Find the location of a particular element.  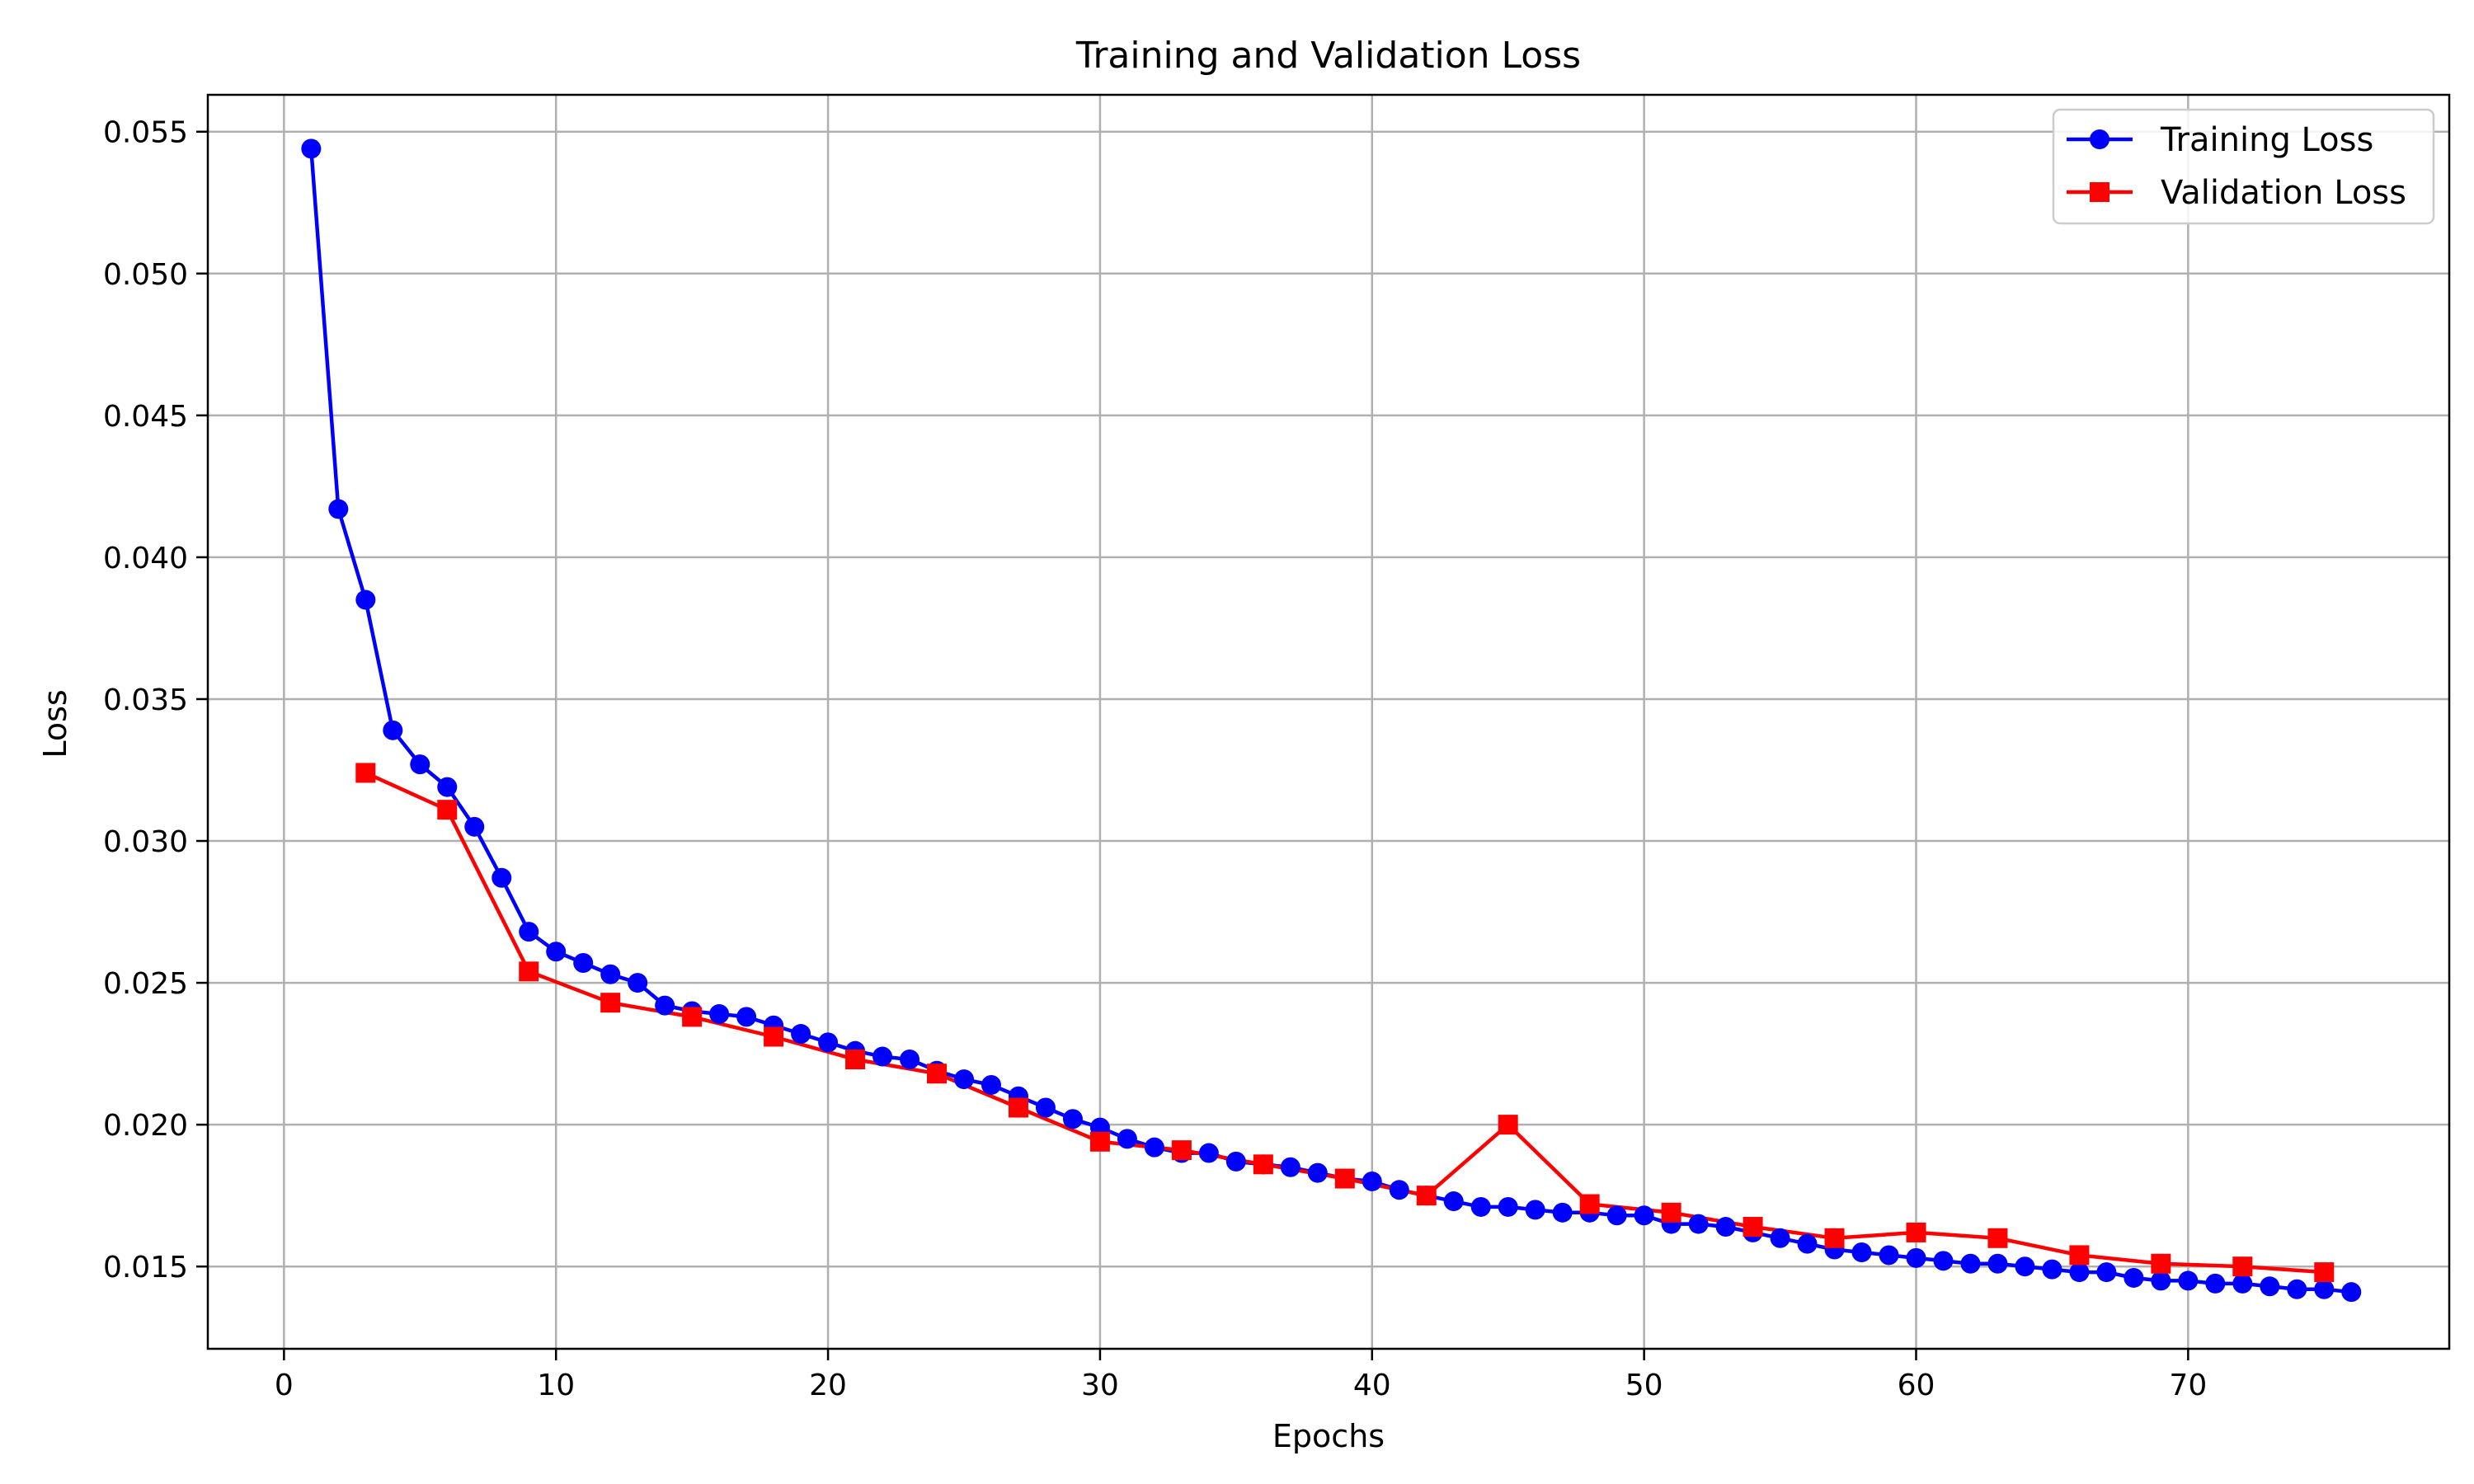

legend-box is located at coordinates (2243, 166).